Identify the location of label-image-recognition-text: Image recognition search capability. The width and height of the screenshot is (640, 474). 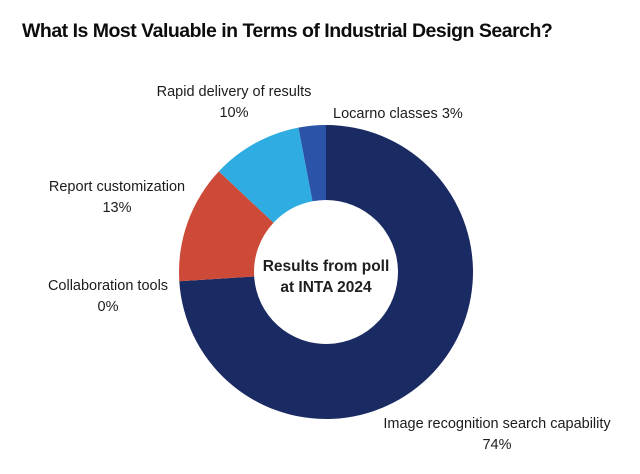
(497, 424).